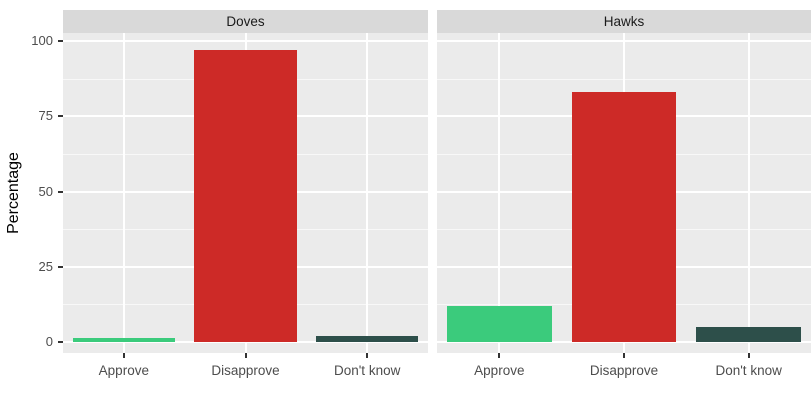 This screenshot has width=811, height=402. I want to click on y-tick-label: 100, so click(42, 40).